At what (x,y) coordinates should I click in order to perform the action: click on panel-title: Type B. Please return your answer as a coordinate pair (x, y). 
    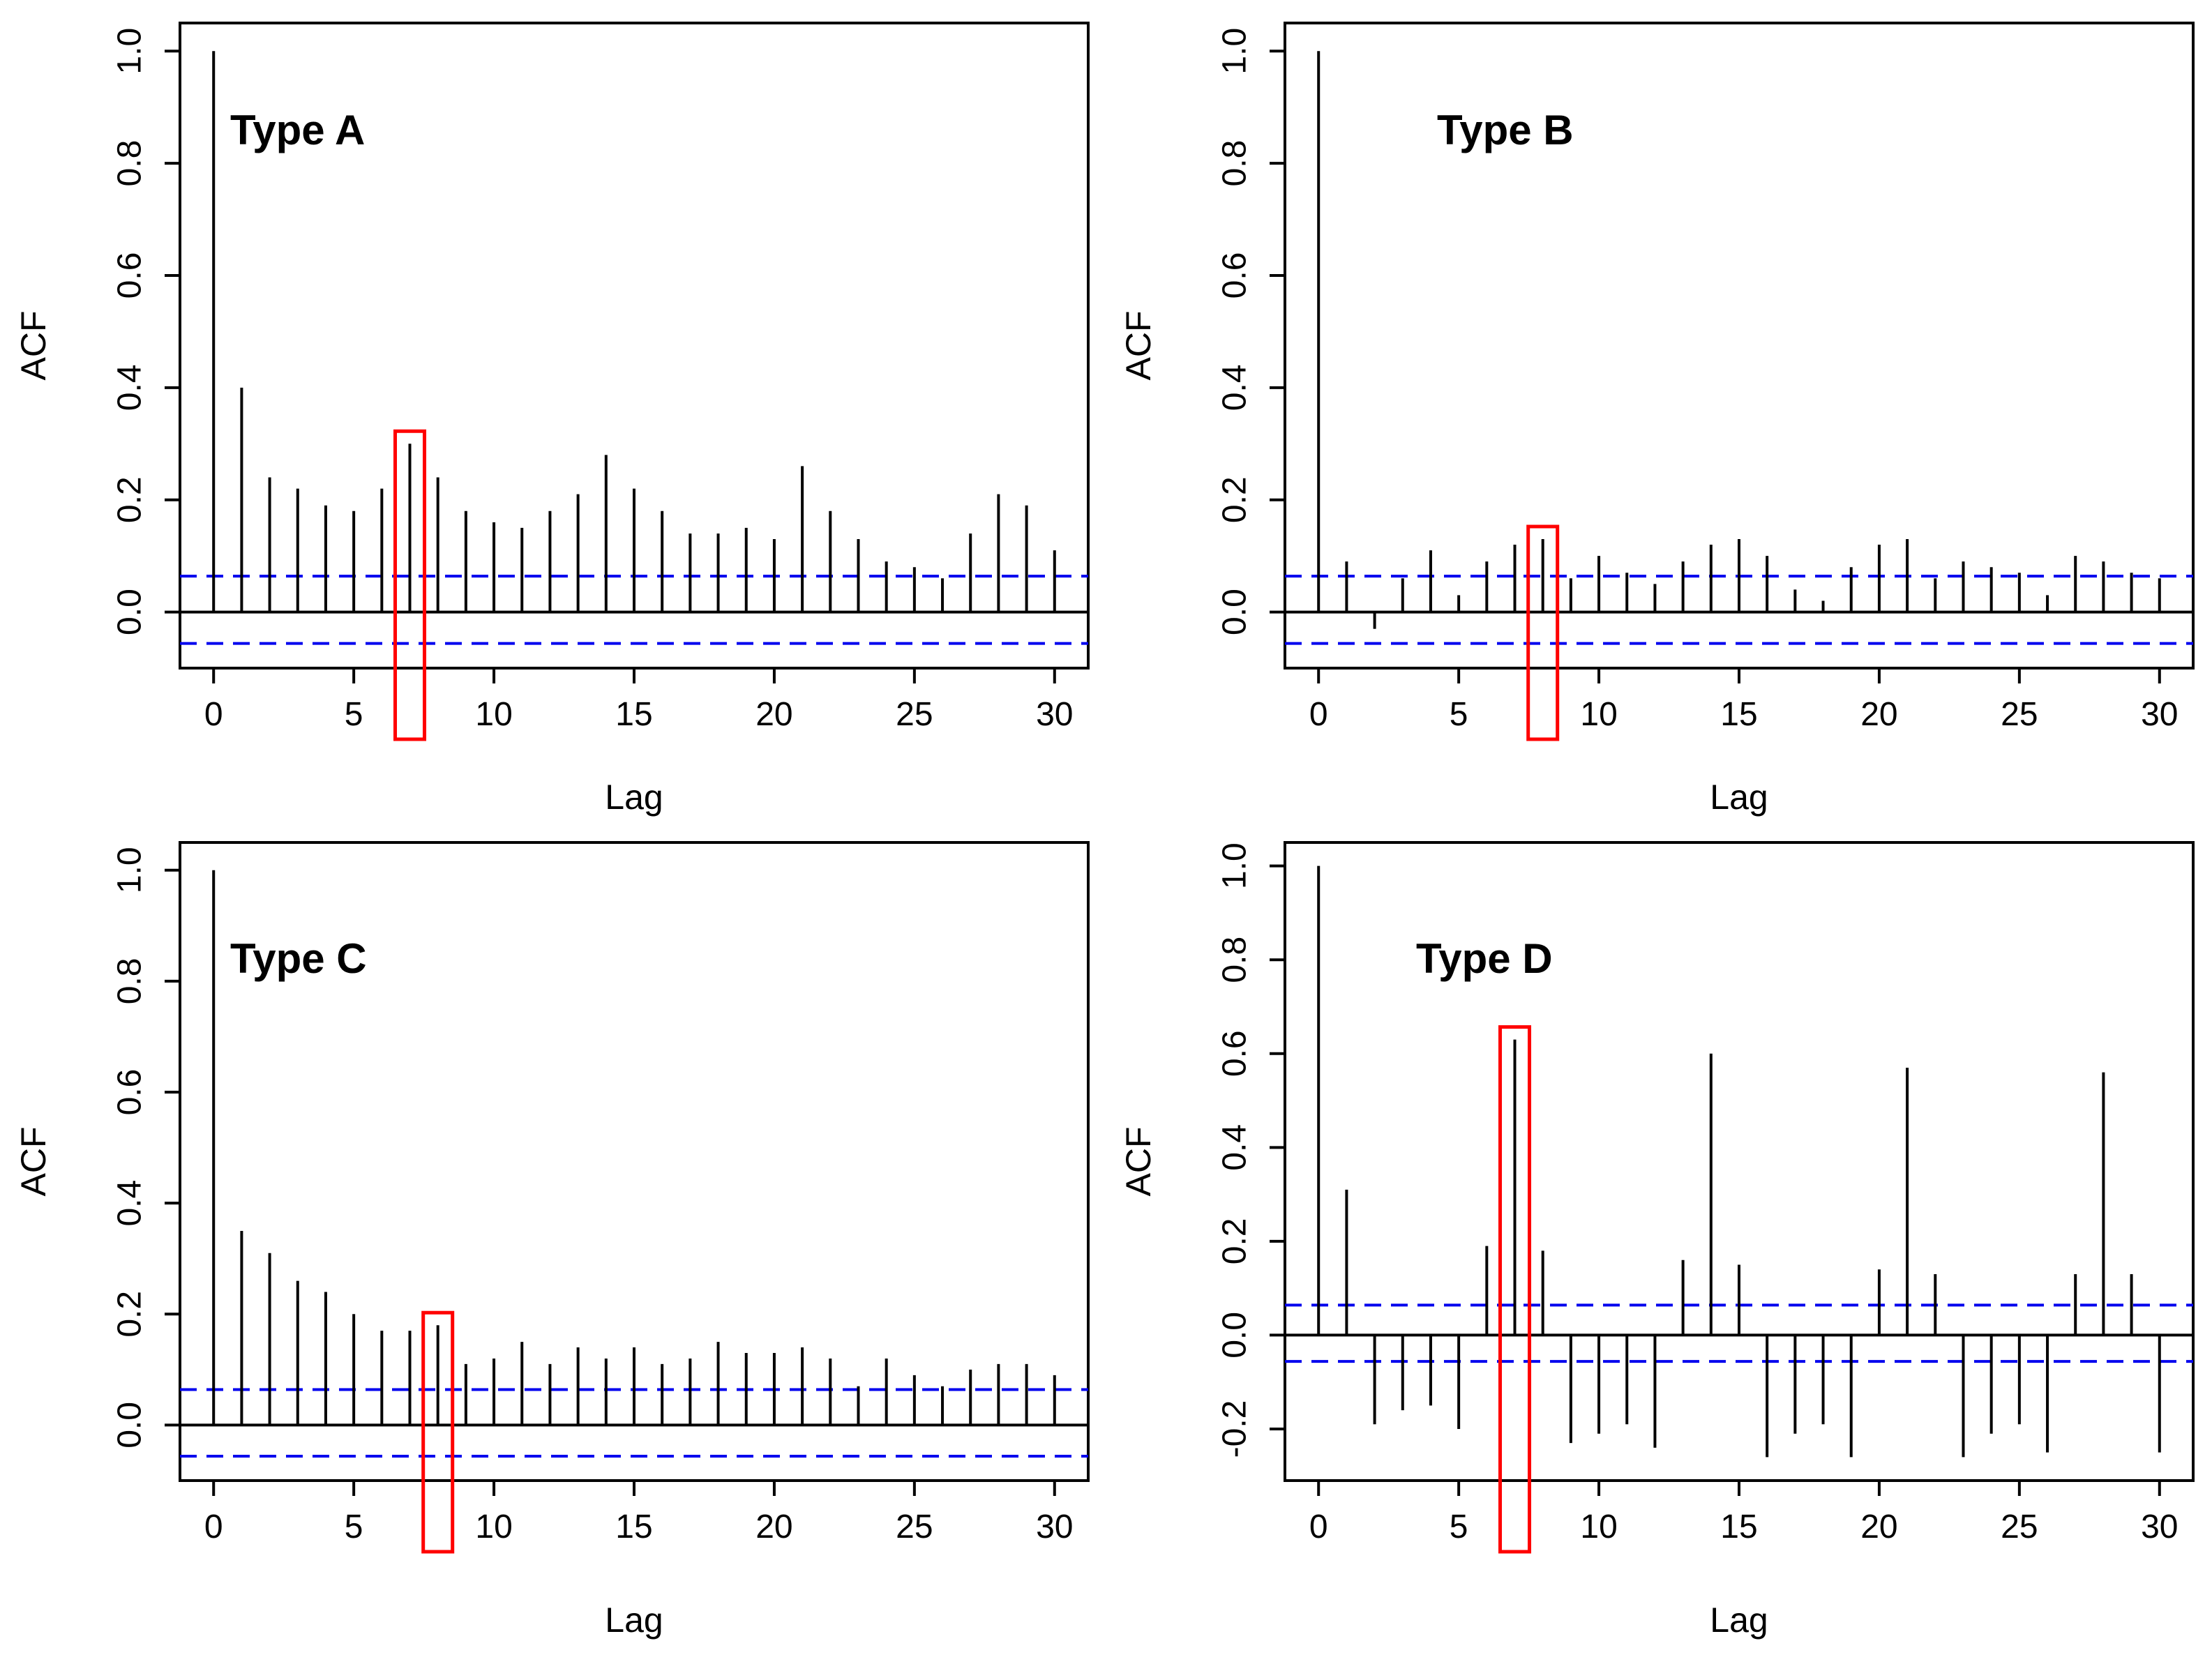
    Looking at the image, I should click on (1506, 130).